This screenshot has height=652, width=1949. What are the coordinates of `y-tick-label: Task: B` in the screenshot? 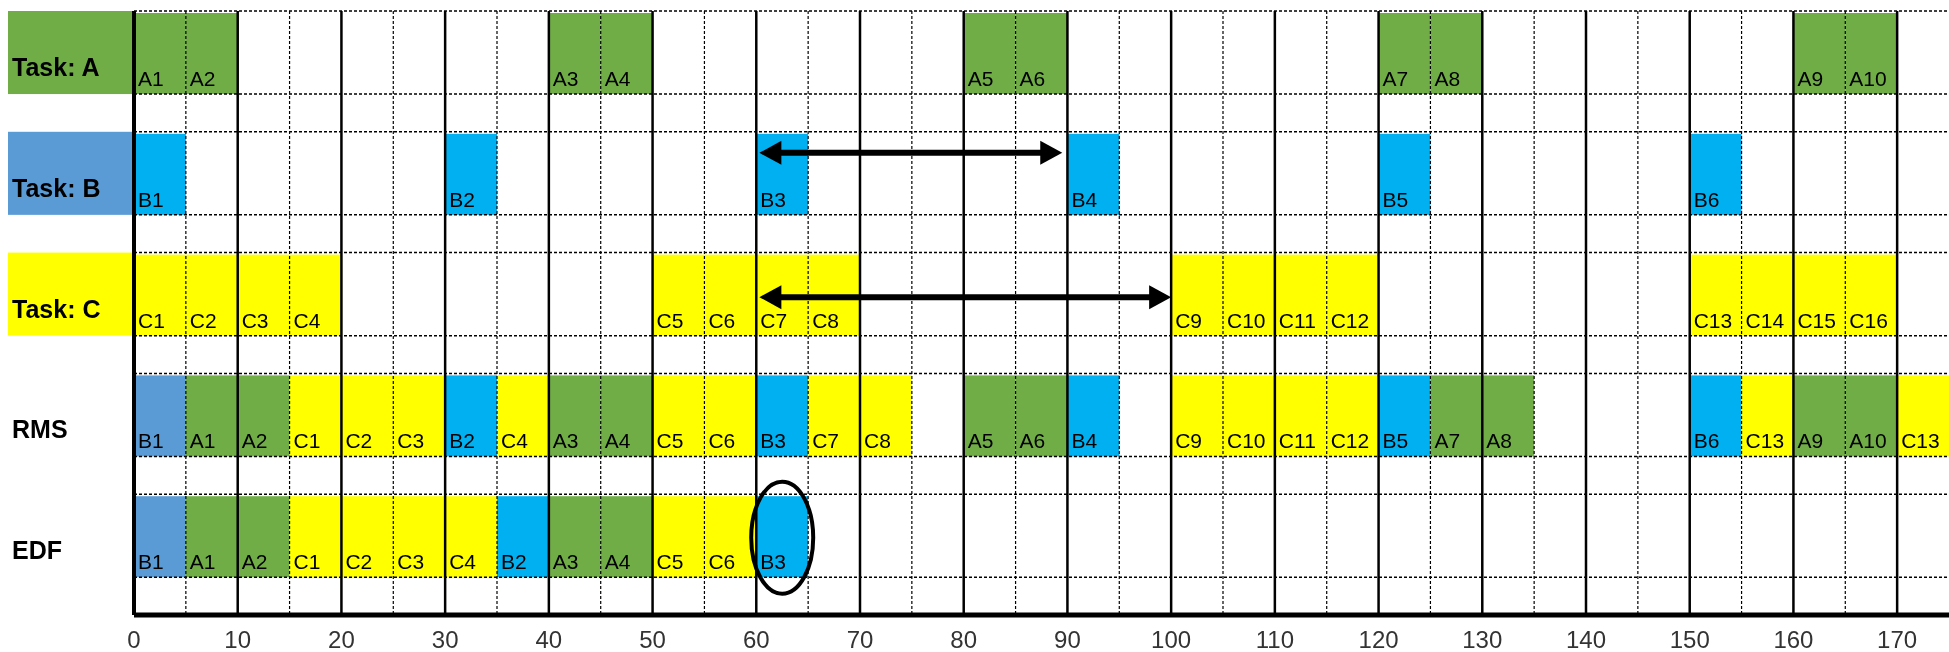 It's located at (56, 187).